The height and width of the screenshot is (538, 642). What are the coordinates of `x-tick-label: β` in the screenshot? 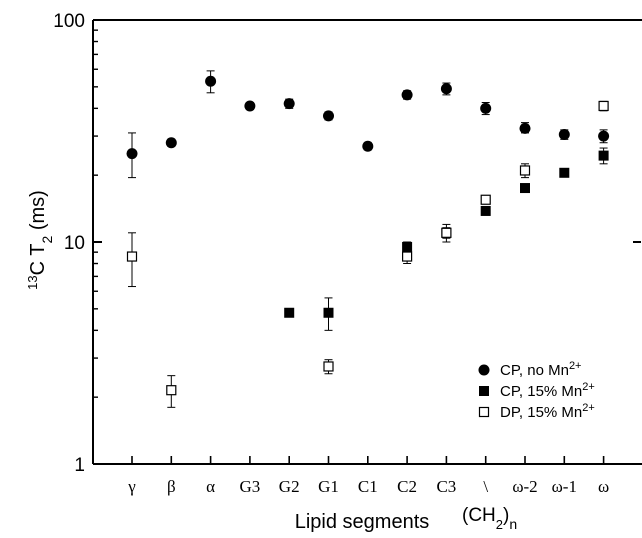 It's located at (171, 486).